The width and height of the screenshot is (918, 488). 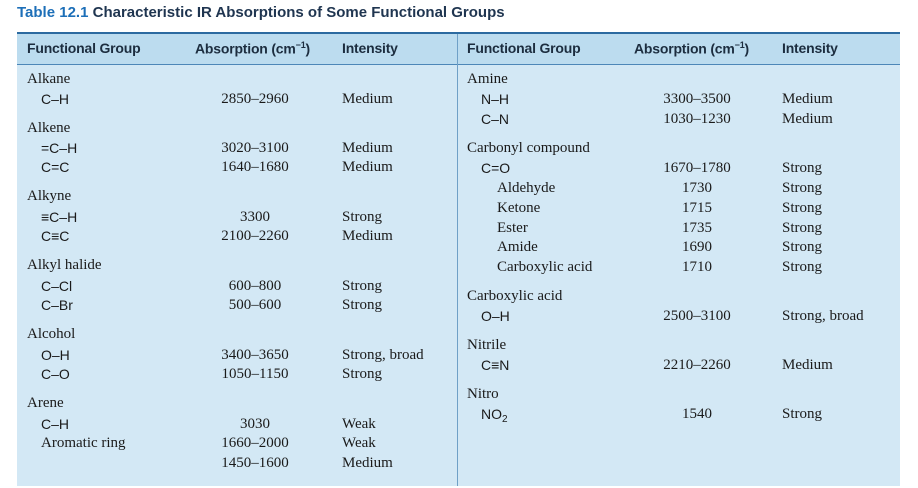 I want to click on bond-label: NO2, so click(x=494, y=417).